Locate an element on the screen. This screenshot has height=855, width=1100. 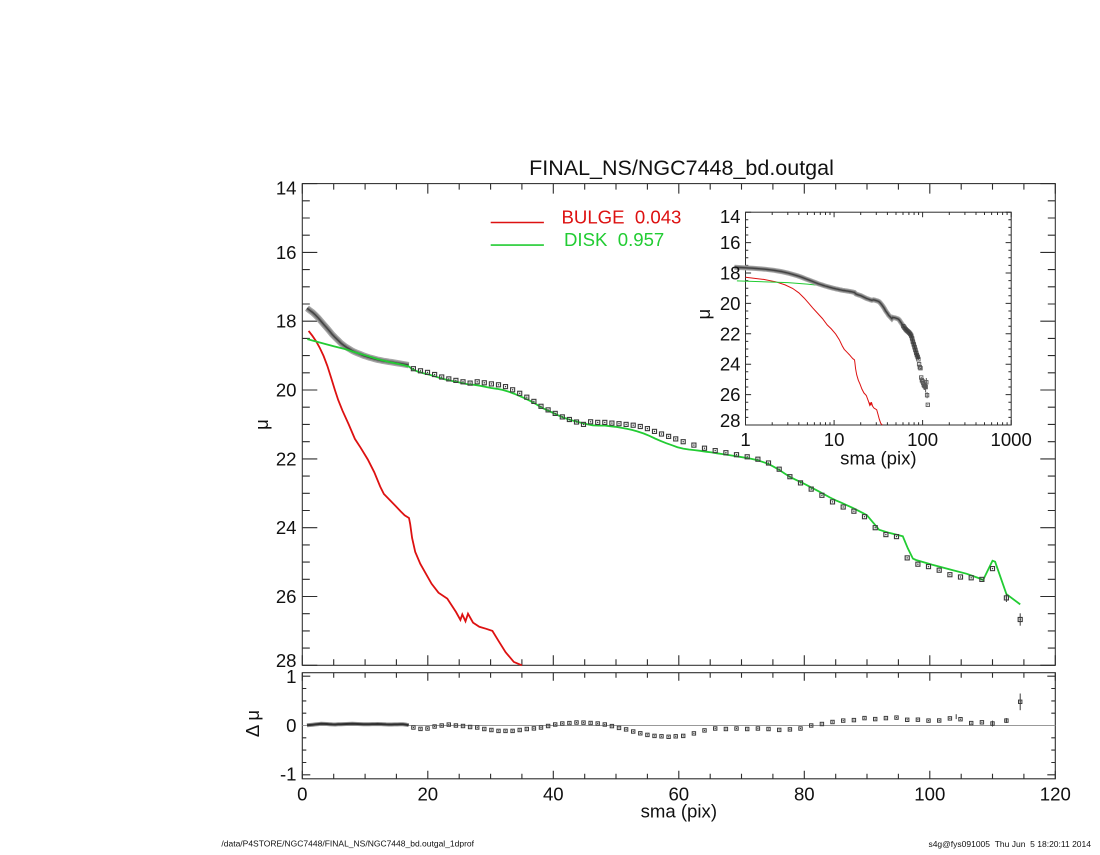
svg-text: 40 is located at coordinates (553, 794).